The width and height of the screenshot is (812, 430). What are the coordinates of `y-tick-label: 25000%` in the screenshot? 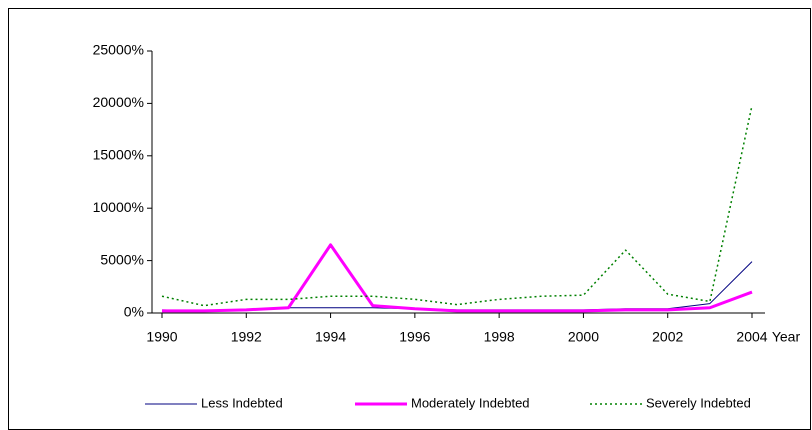 It's located at (118, 50).